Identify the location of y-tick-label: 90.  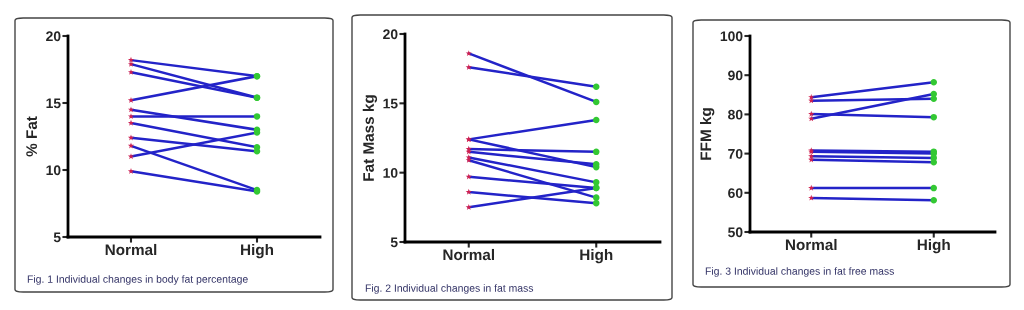
(735, 75).